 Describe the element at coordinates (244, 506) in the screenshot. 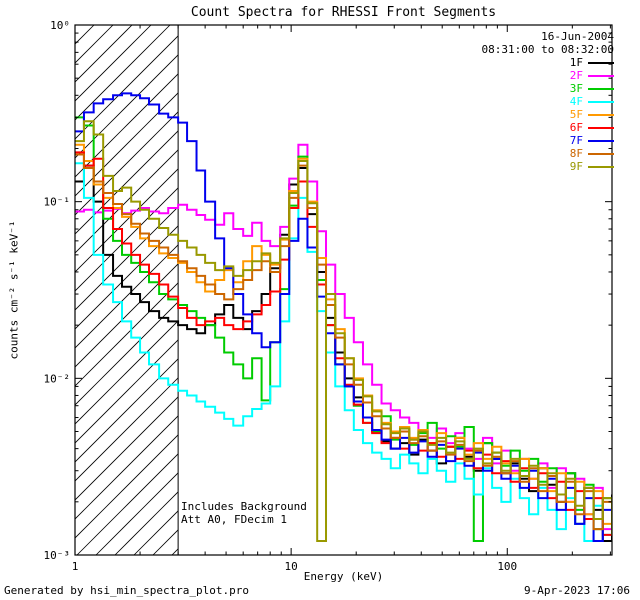

I see `note-background: Includes Background` at that location.